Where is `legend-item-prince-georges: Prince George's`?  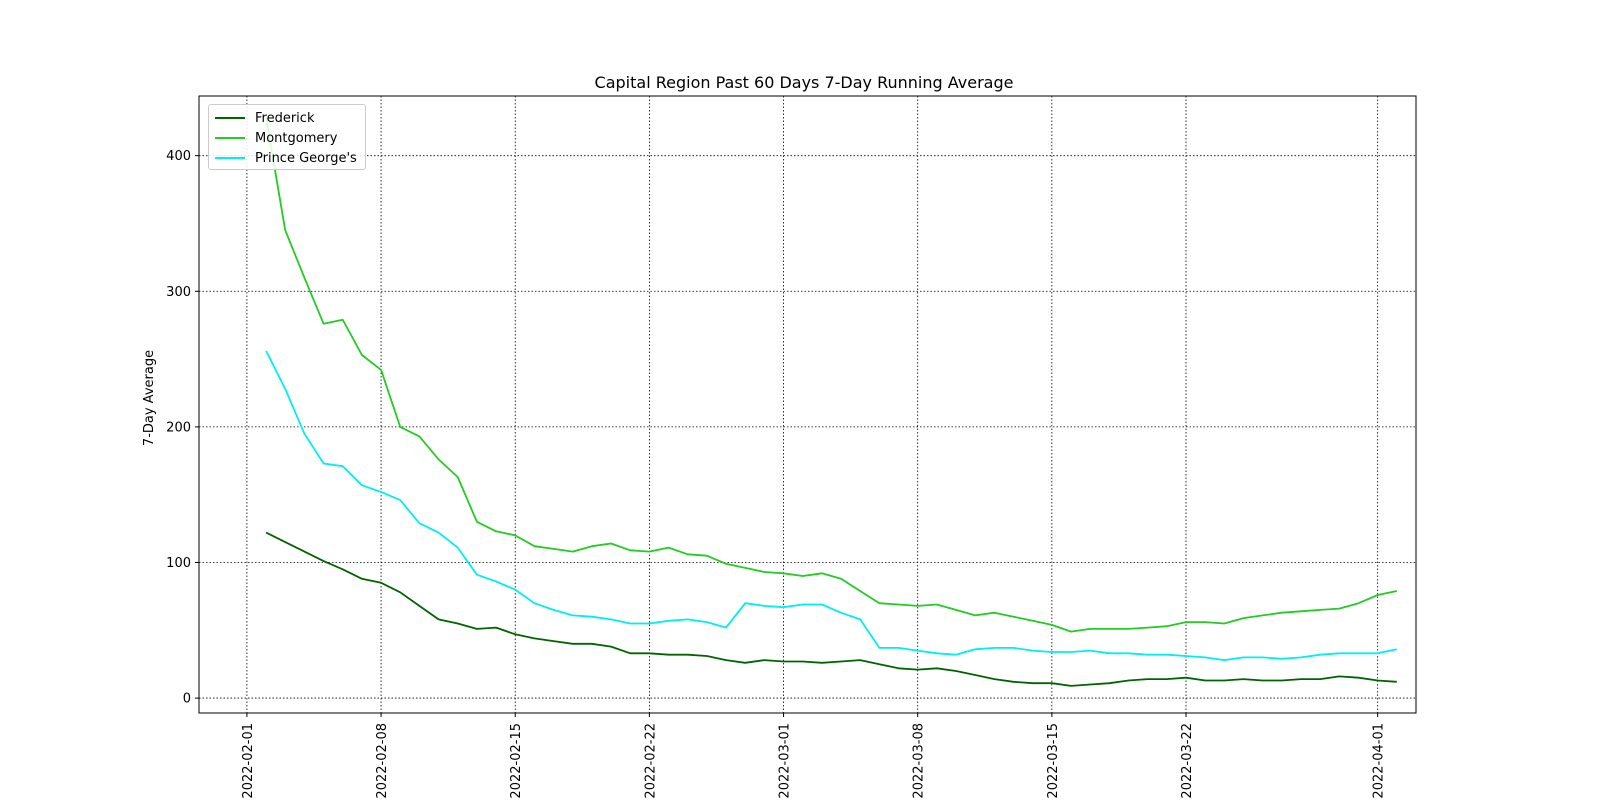
legend-item-prince-georges: Prince George's is located at coordinates (286, 158).